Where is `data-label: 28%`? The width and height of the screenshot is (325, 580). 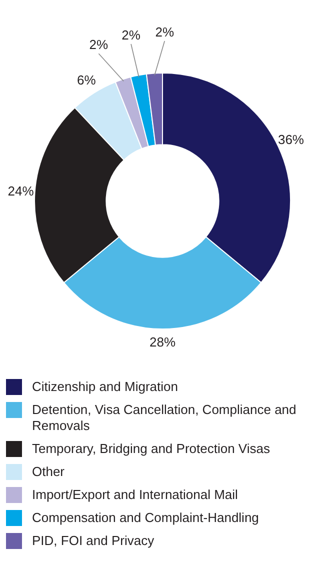
data-label: 28% is located at coordinates (162, 342).